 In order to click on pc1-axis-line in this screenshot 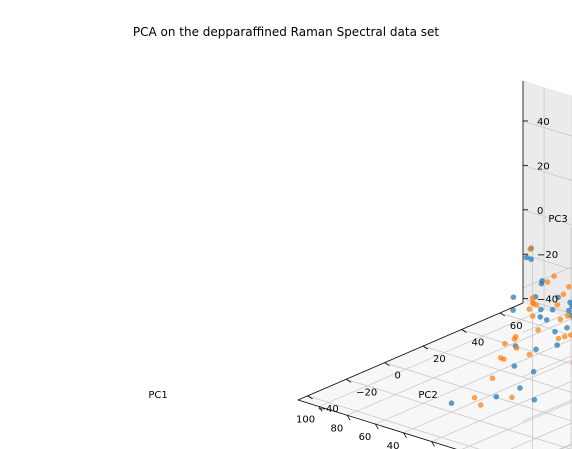, I will do `click(377, 424)`.